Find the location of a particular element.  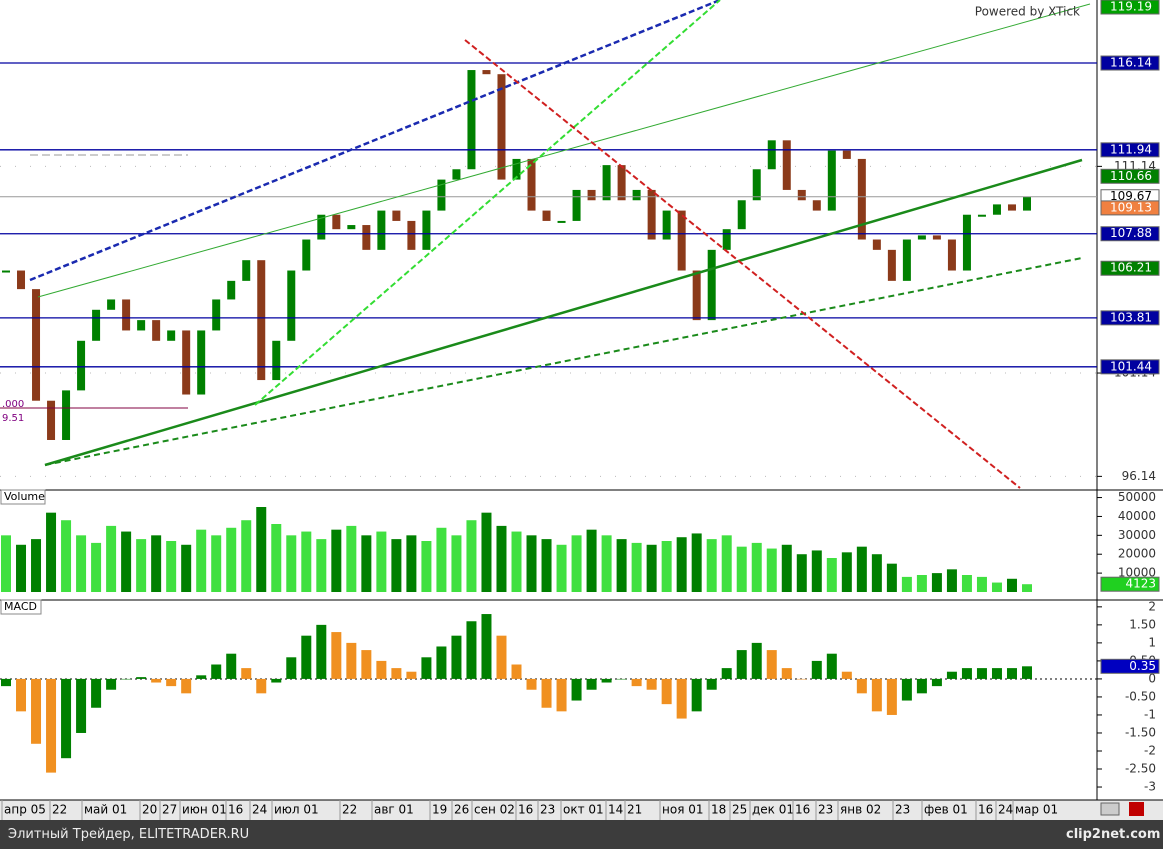

price-marker-label: 106.21 is located at coordinates (1131, 268).